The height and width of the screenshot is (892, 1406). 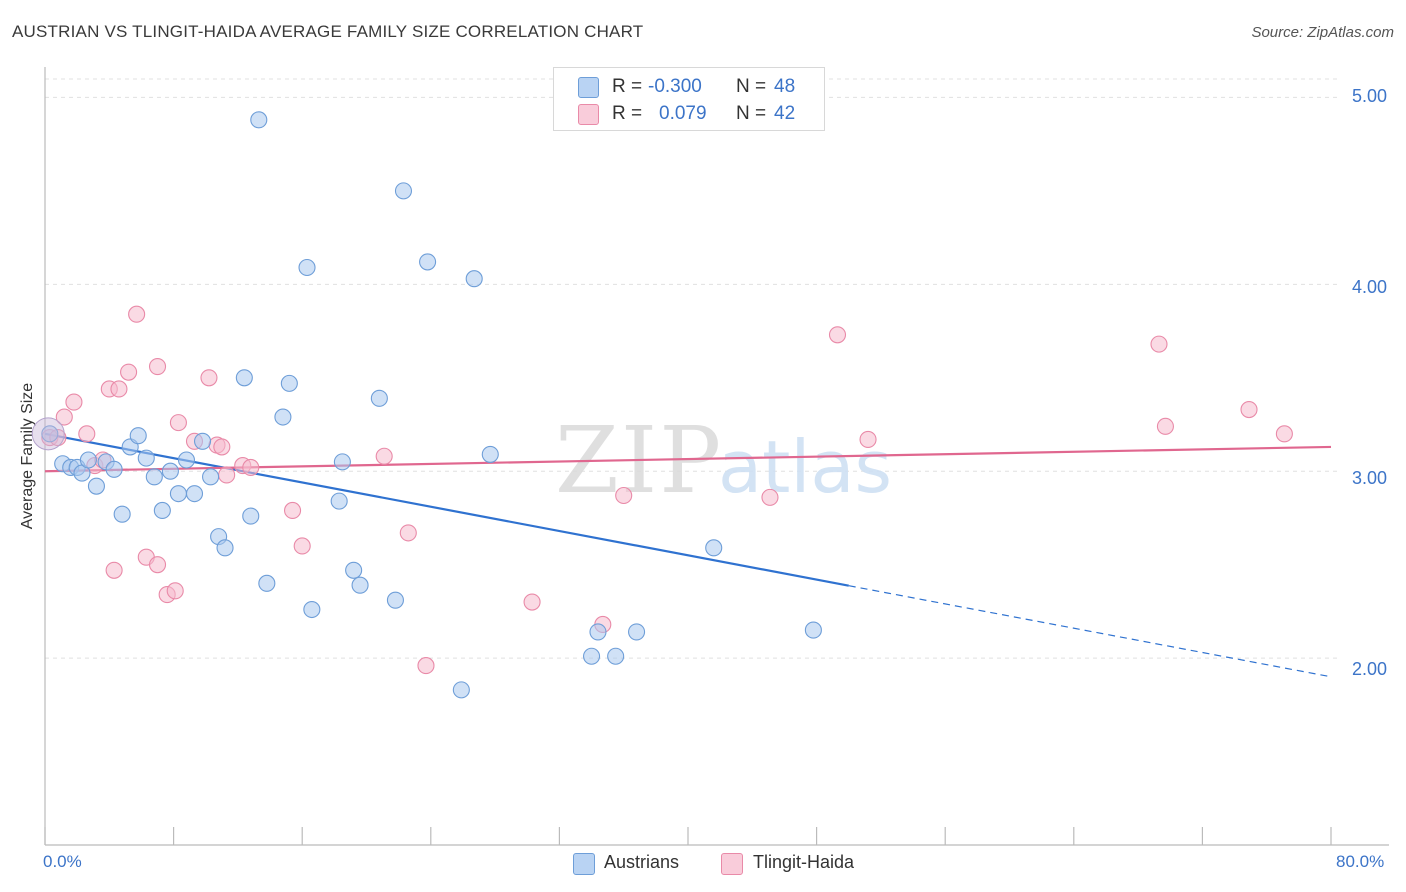 What do you see at coordinates (588, 87) in the screenshot?
I see `legend-swatch-austrians` at bounding box center [588, 87].